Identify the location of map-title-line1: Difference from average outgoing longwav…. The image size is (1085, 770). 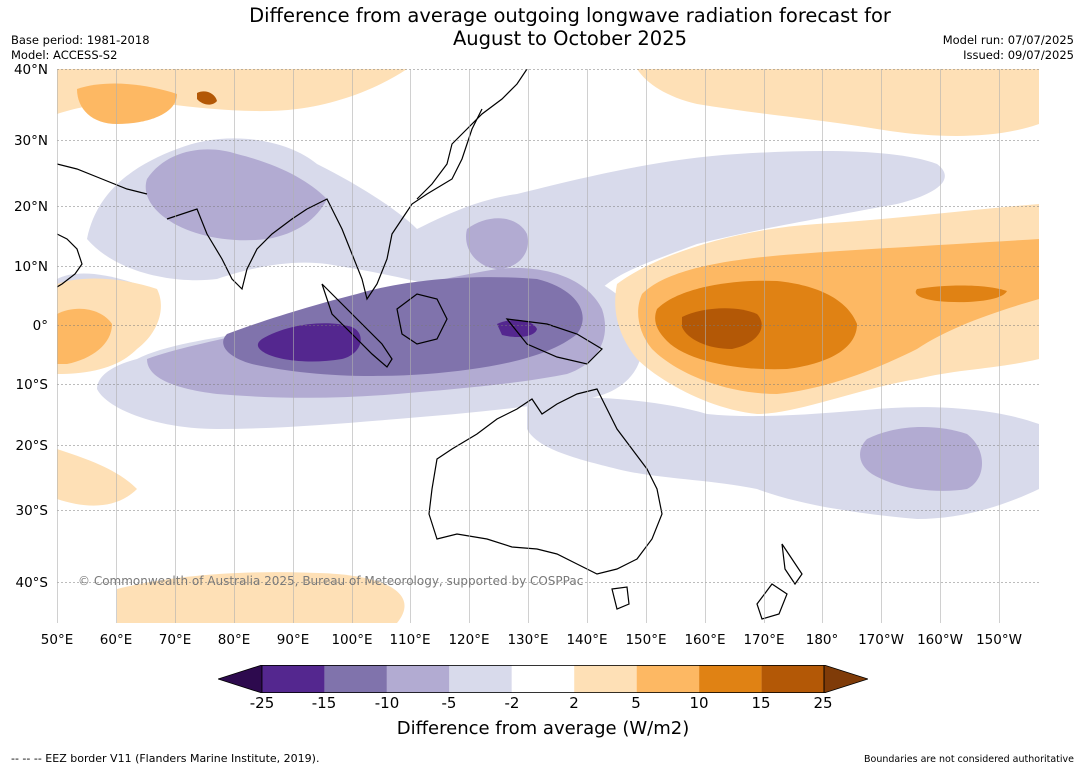
(570, 15).